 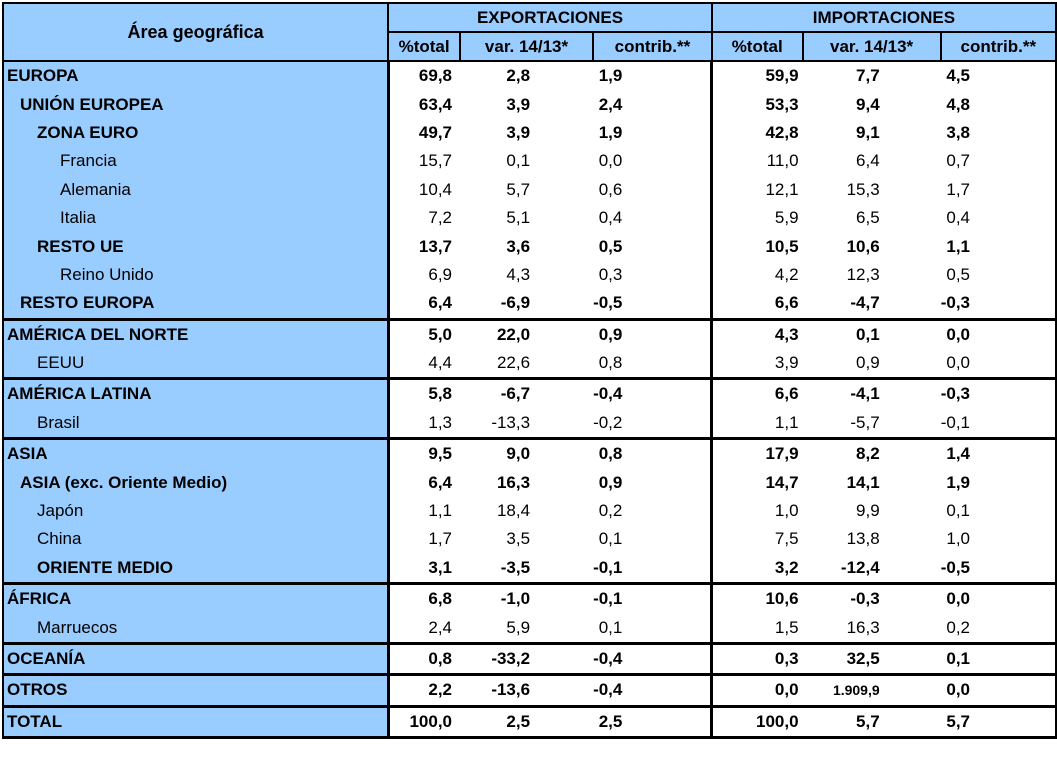 I want to click on exports-total-cell: 1,7, so click(x=423, y=539).